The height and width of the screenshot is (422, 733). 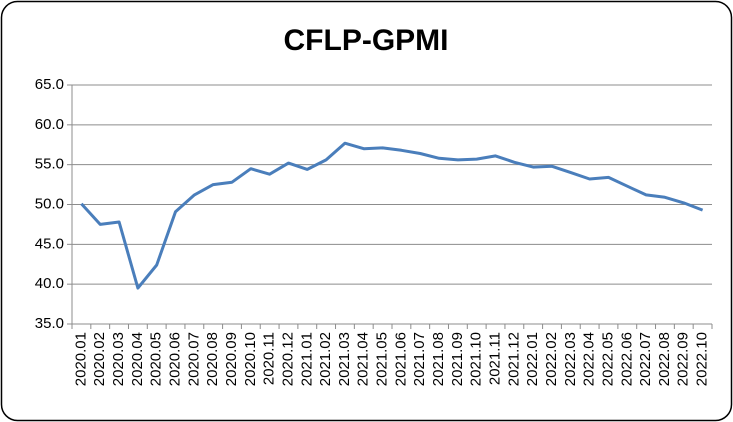 I want to click on x-tick-label: 2021.11, so click(x=494, y=358).